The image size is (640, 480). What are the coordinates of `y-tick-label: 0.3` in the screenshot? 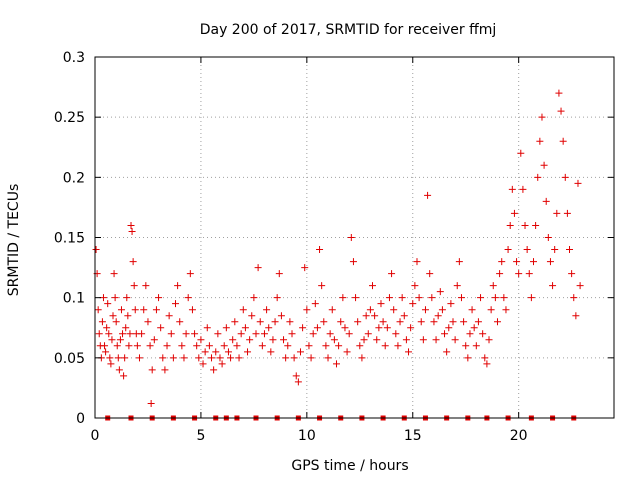 It's located at (74, 58).